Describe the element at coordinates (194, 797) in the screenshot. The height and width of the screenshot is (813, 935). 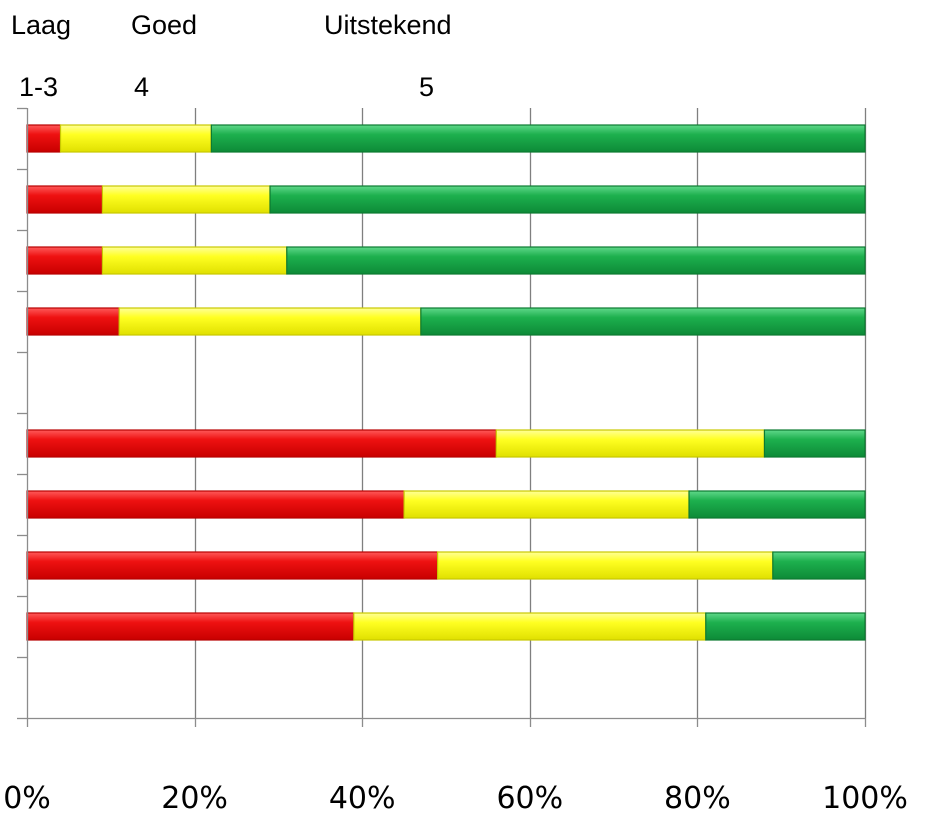
I see `x-tick-label: 20%` at that location.